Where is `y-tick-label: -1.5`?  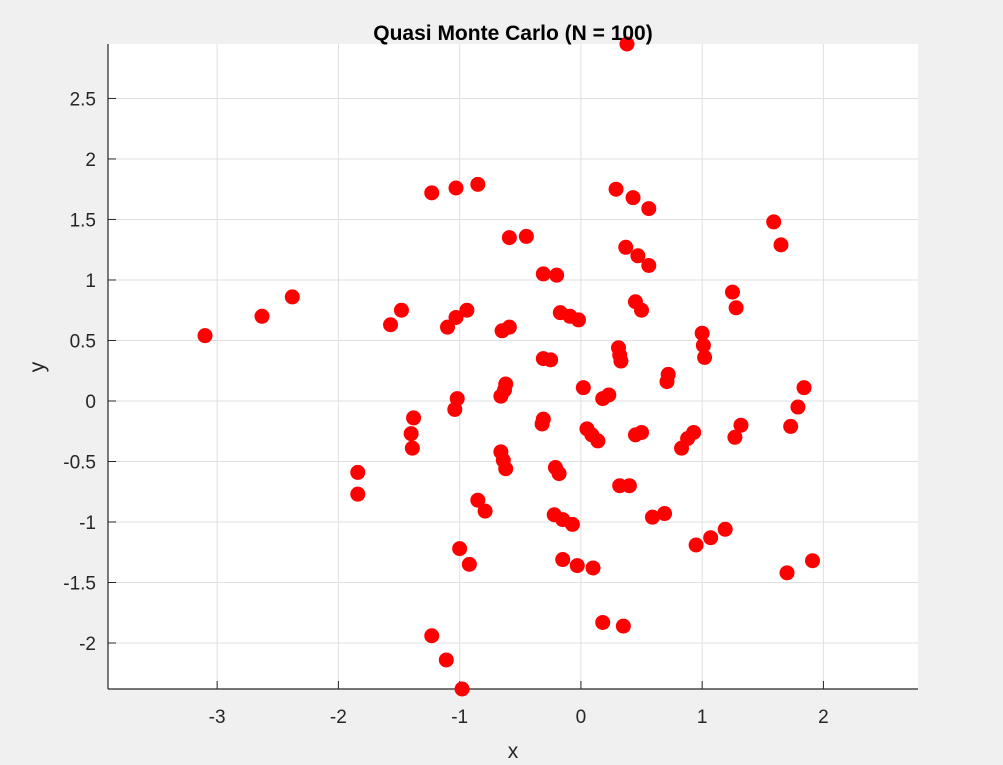
y-tick-label: -1.5 is located at coordinates (79, 584).